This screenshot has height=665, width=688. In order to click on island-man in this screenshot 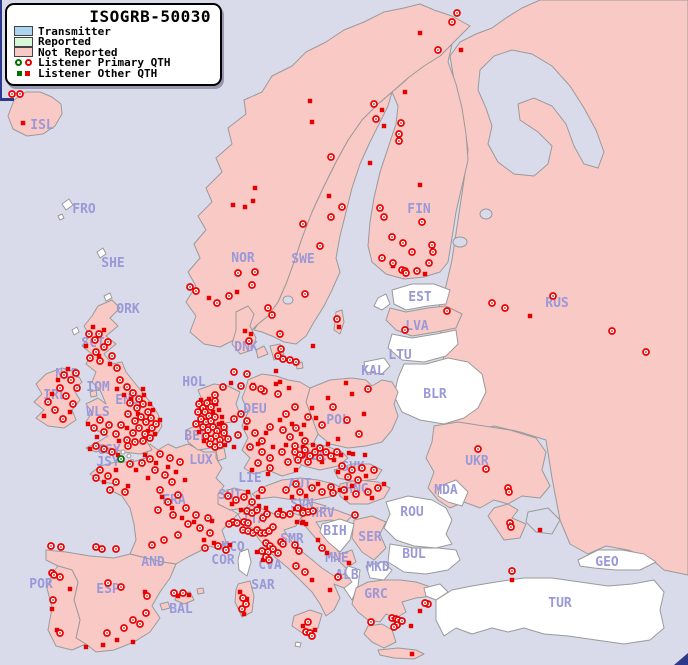, I will do `click(93, 393)`.